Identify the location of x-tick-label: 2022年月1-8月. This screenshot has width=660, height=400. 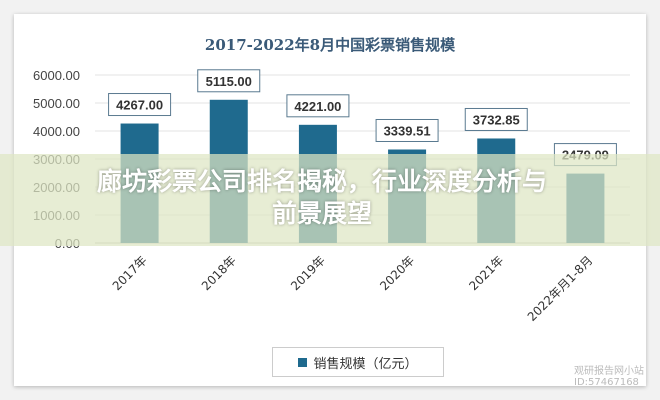
(560, 288).